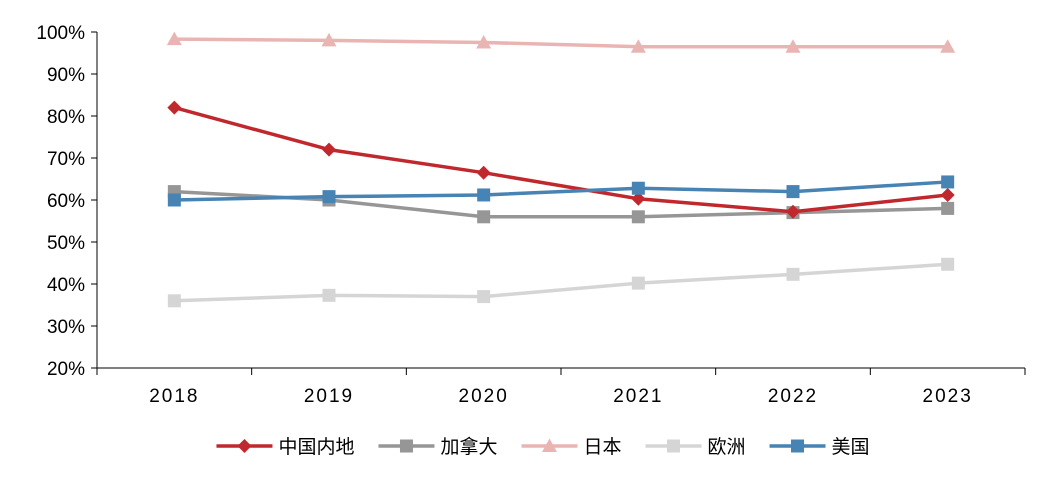 Image resolution: width=1046 pixels, height=481 pixels. I want to click on y-tick-label: 40%, so click(66, 285).